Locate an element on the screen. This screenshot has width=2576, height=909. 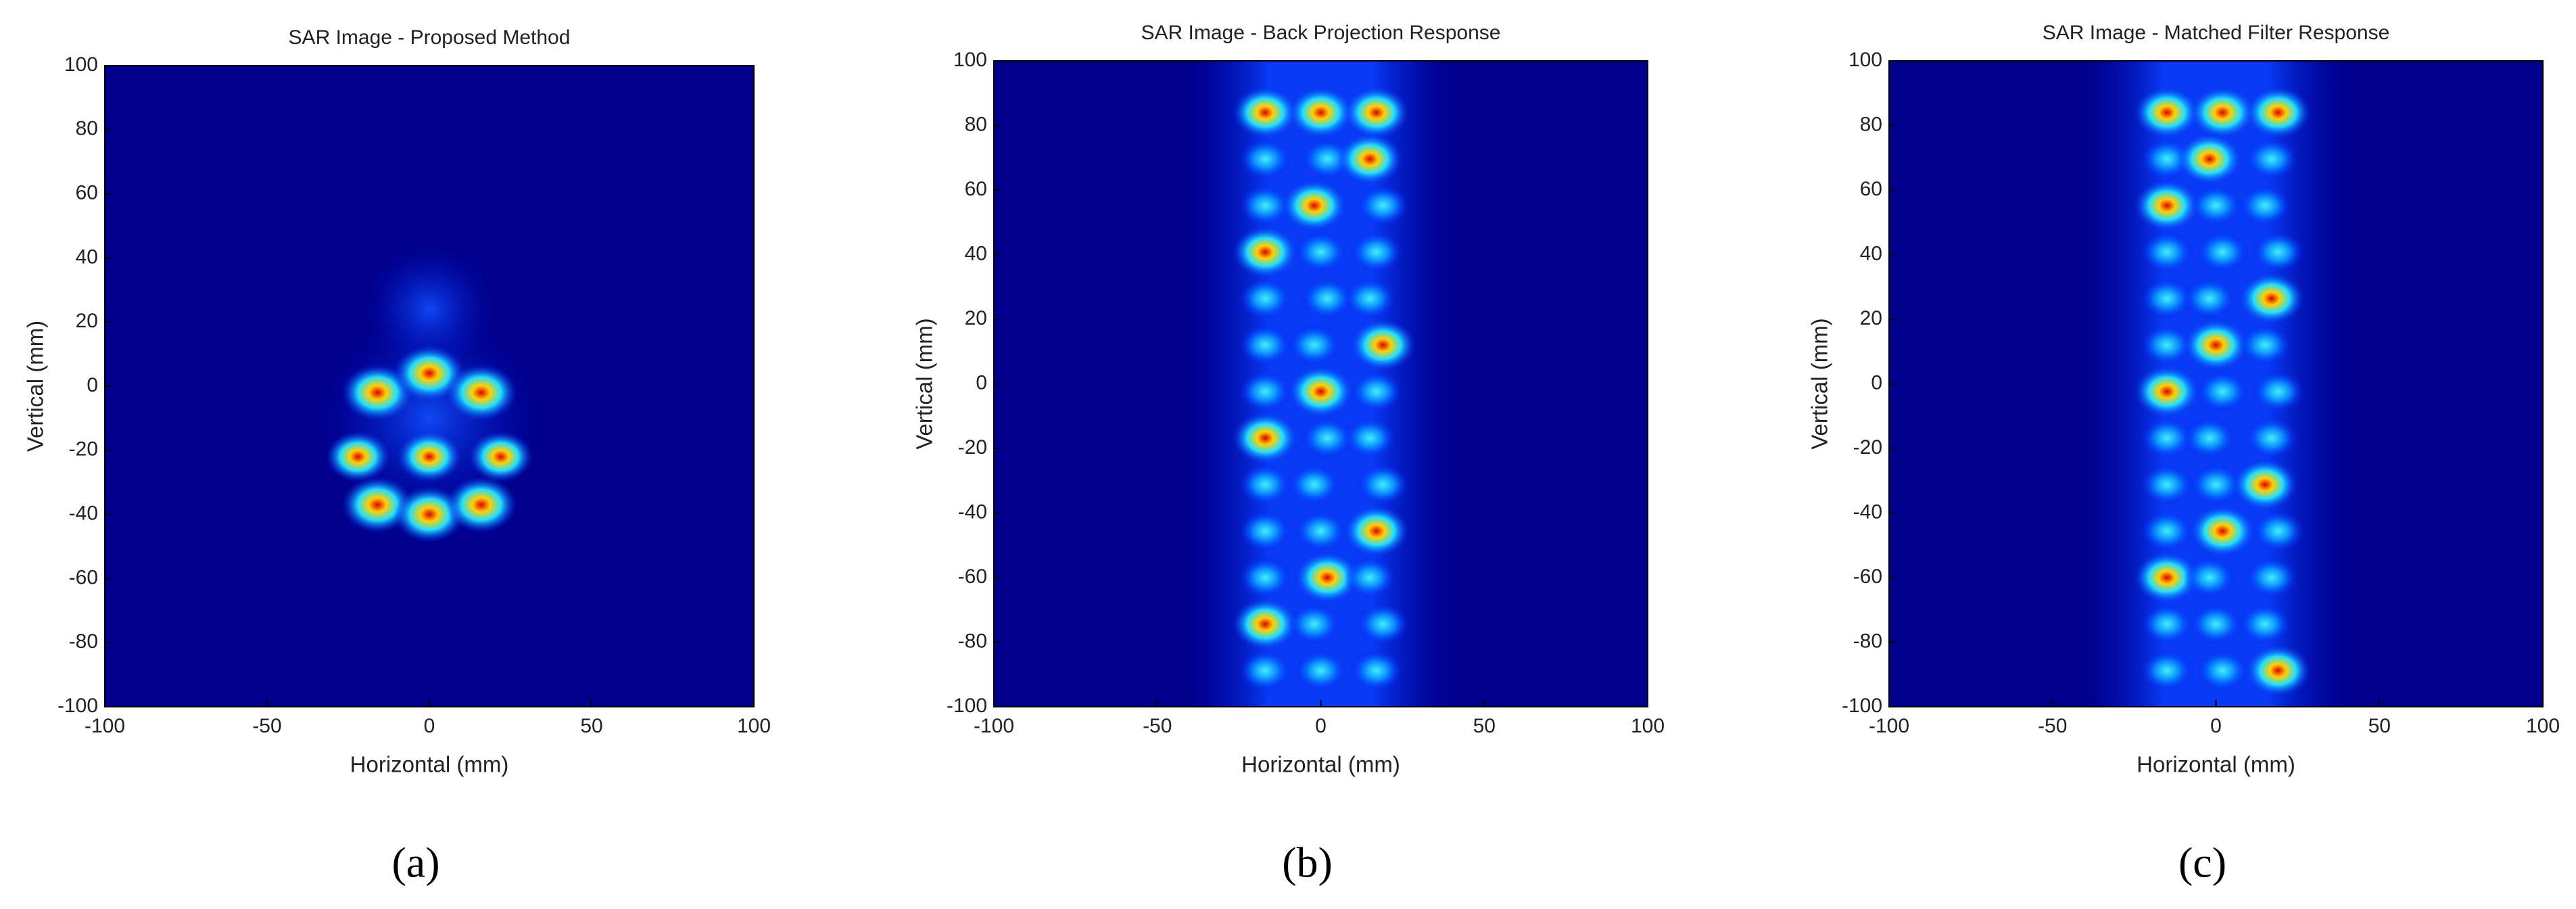
panel-caption: (c) is located at coordinates (2202, 863).